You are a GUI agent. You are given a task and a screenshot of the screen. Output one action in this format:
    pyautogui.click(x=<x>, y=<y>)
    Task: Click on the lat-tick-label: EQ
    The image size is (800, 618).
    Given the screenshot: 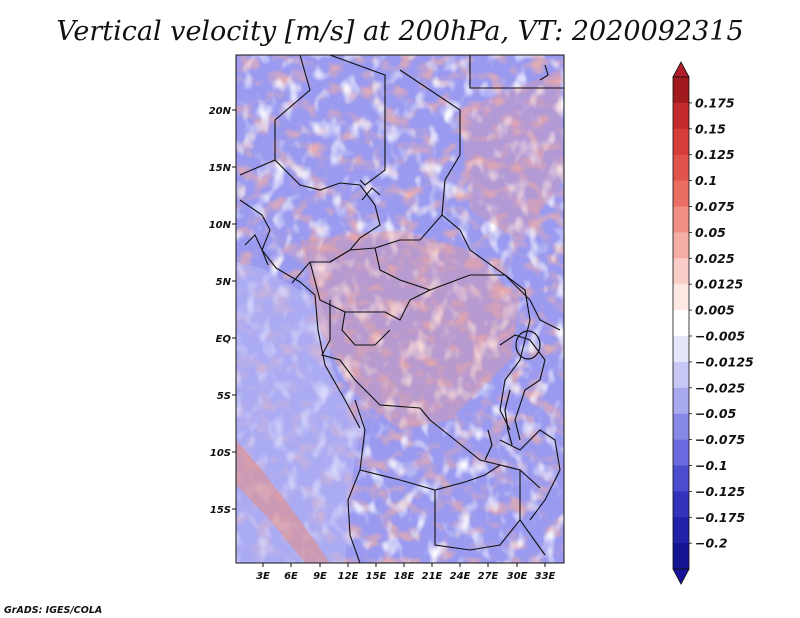 What is the action you would take?
    pyautogui.click(x=224, y=339)
    